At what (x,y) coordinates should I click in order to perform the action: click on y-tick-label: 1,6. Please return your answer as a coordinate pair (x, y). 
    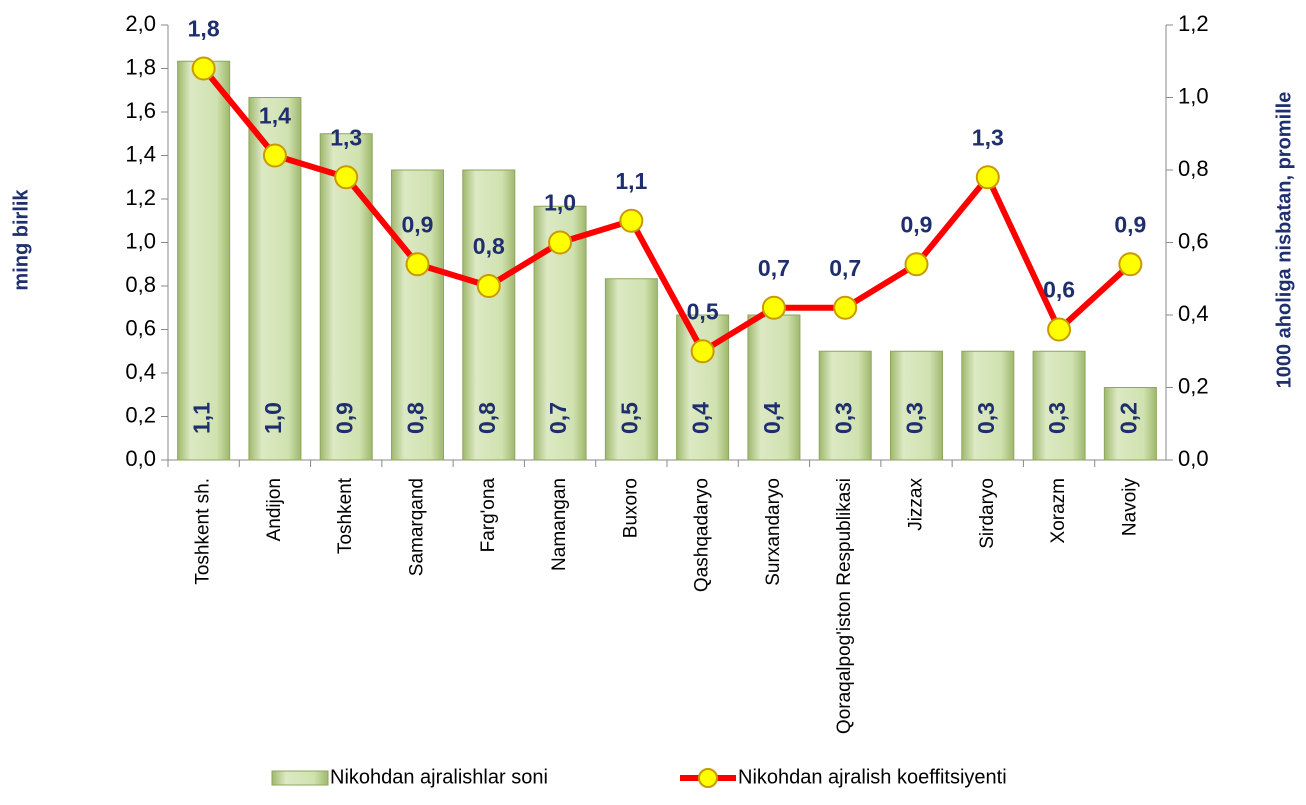
    Looking at the image, I should click on (140, 110).